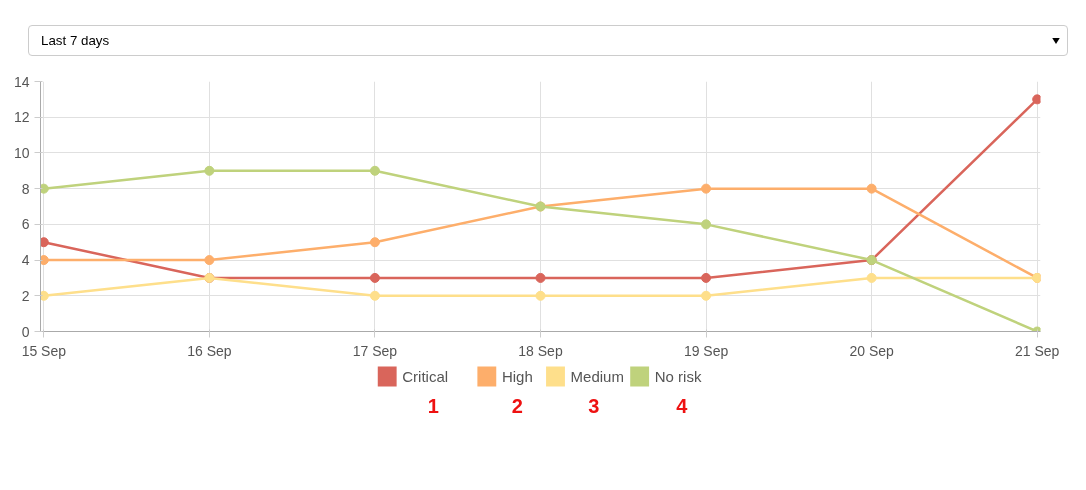 The width and height of the screenshot is (1086, 490). Describe the element at coordinates (25, 224) in the screenshot. I see `y-tick-label: 6` at that location.